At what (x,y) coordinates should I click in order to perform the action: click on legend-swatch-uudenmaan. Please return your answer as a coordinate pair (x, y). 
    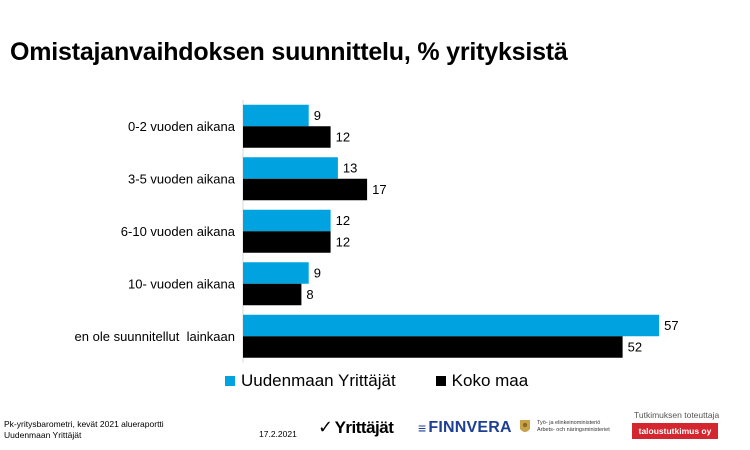
    Looking at the image, I should click on (230, 381).